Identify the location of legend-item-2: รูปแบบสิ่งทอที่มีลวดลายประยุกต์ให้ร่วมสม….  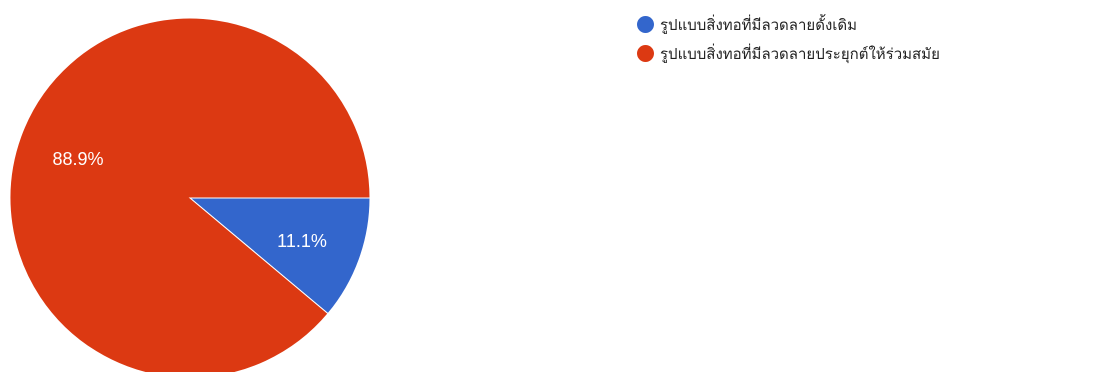
(788, 53).